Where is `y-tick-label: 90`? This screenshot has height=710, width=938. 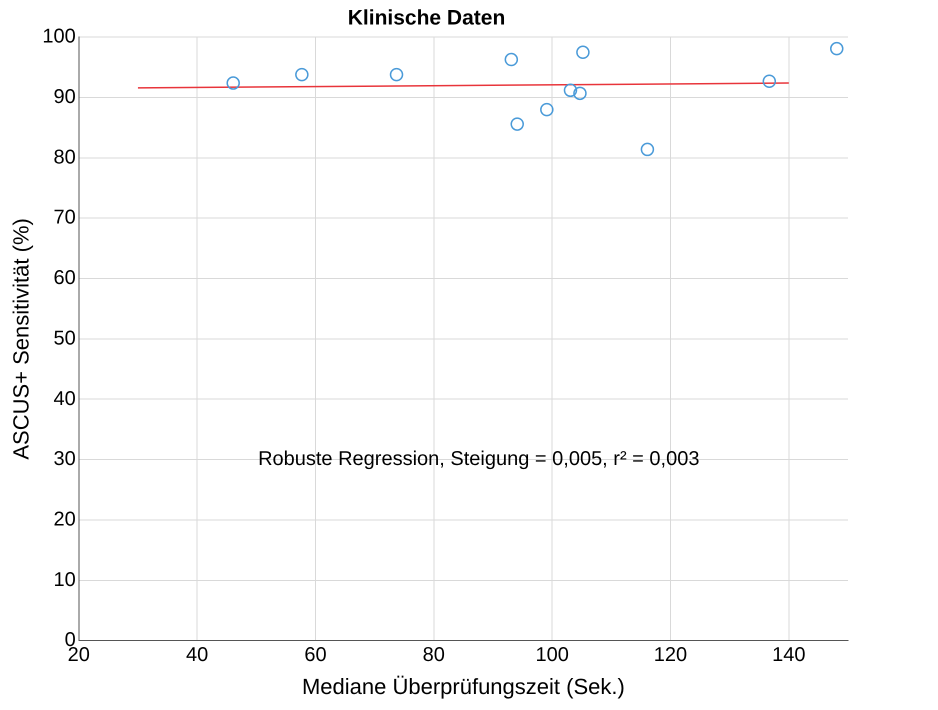
y-tick-label: 90 is located at coordinates (65, 97).